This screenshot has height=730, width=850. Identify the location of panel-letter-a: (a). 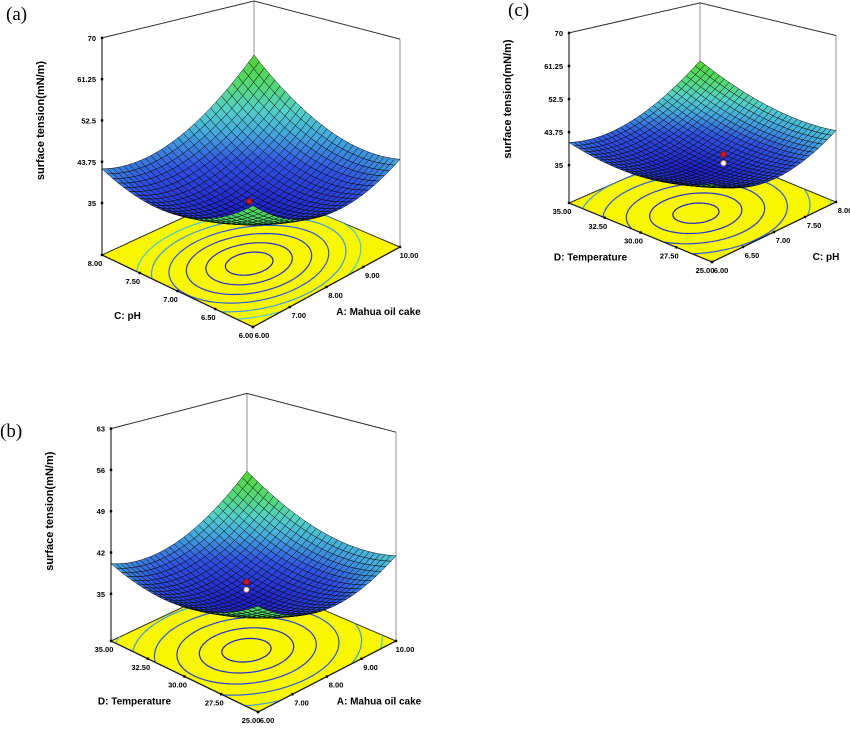
(17, 14).